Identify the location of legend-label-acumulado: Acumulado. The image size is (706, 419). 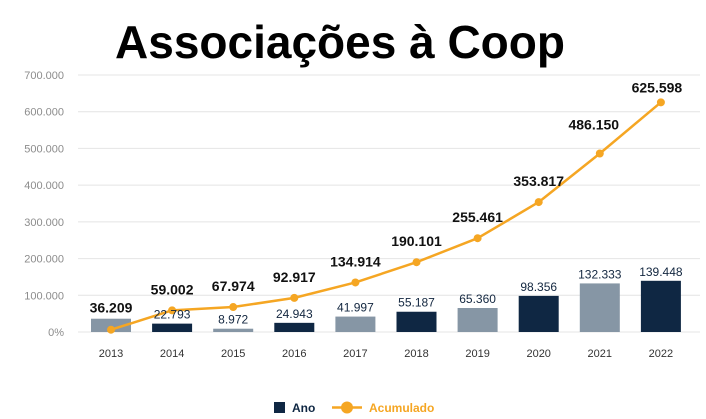
(401, 408).